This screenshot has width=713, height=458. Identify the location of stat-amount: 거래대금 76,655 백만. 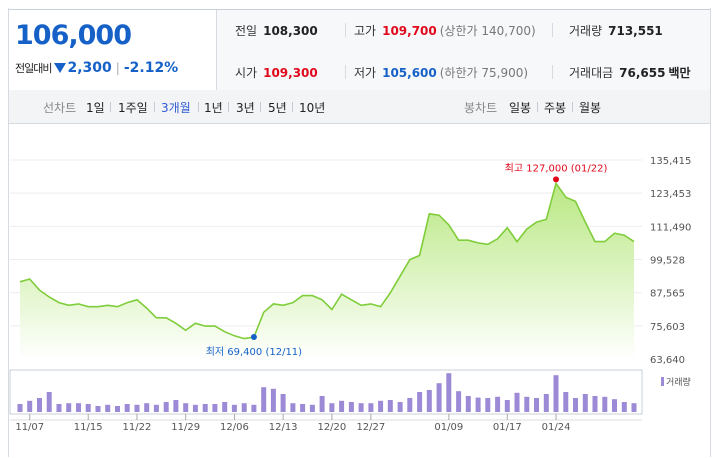
(630, 72).